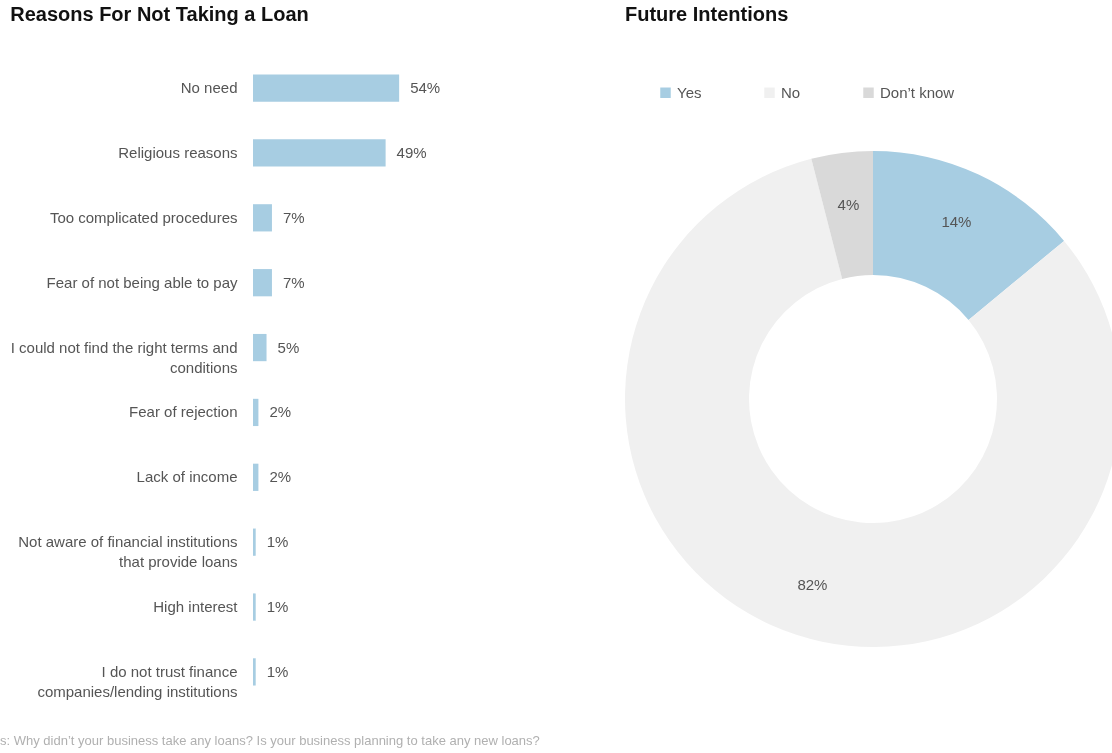  Describe the element at coordinates (187, 477) in the screenshot. I see `y-tick-label: Lack of income` at that location.